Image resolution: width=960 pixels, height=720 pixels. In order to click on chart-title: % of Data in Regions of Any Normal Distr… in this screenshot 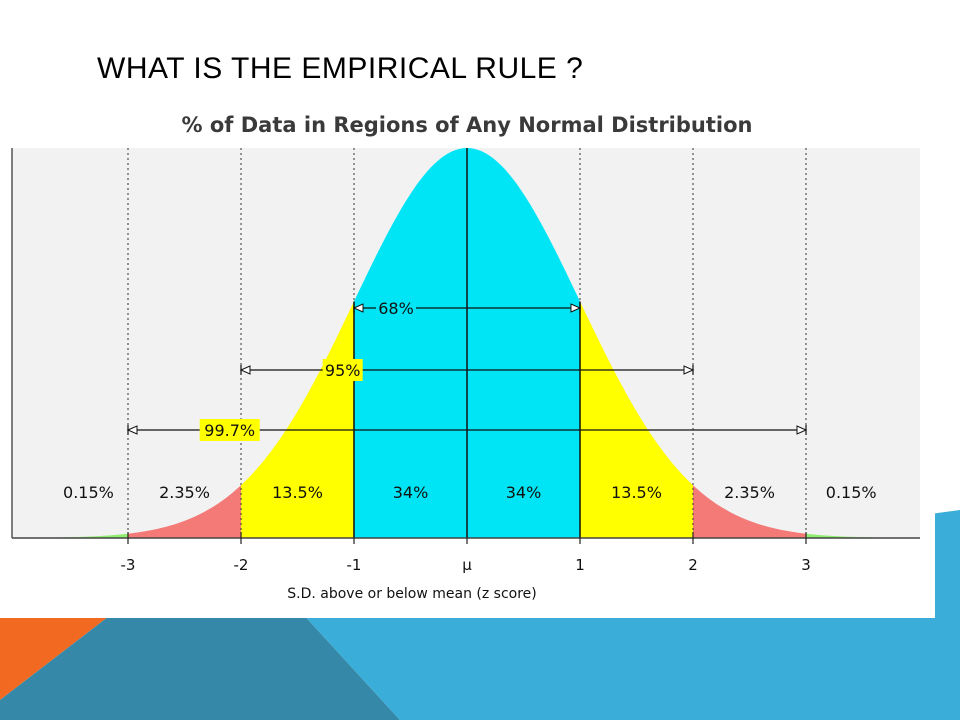, I will do `click(467, 125)`.